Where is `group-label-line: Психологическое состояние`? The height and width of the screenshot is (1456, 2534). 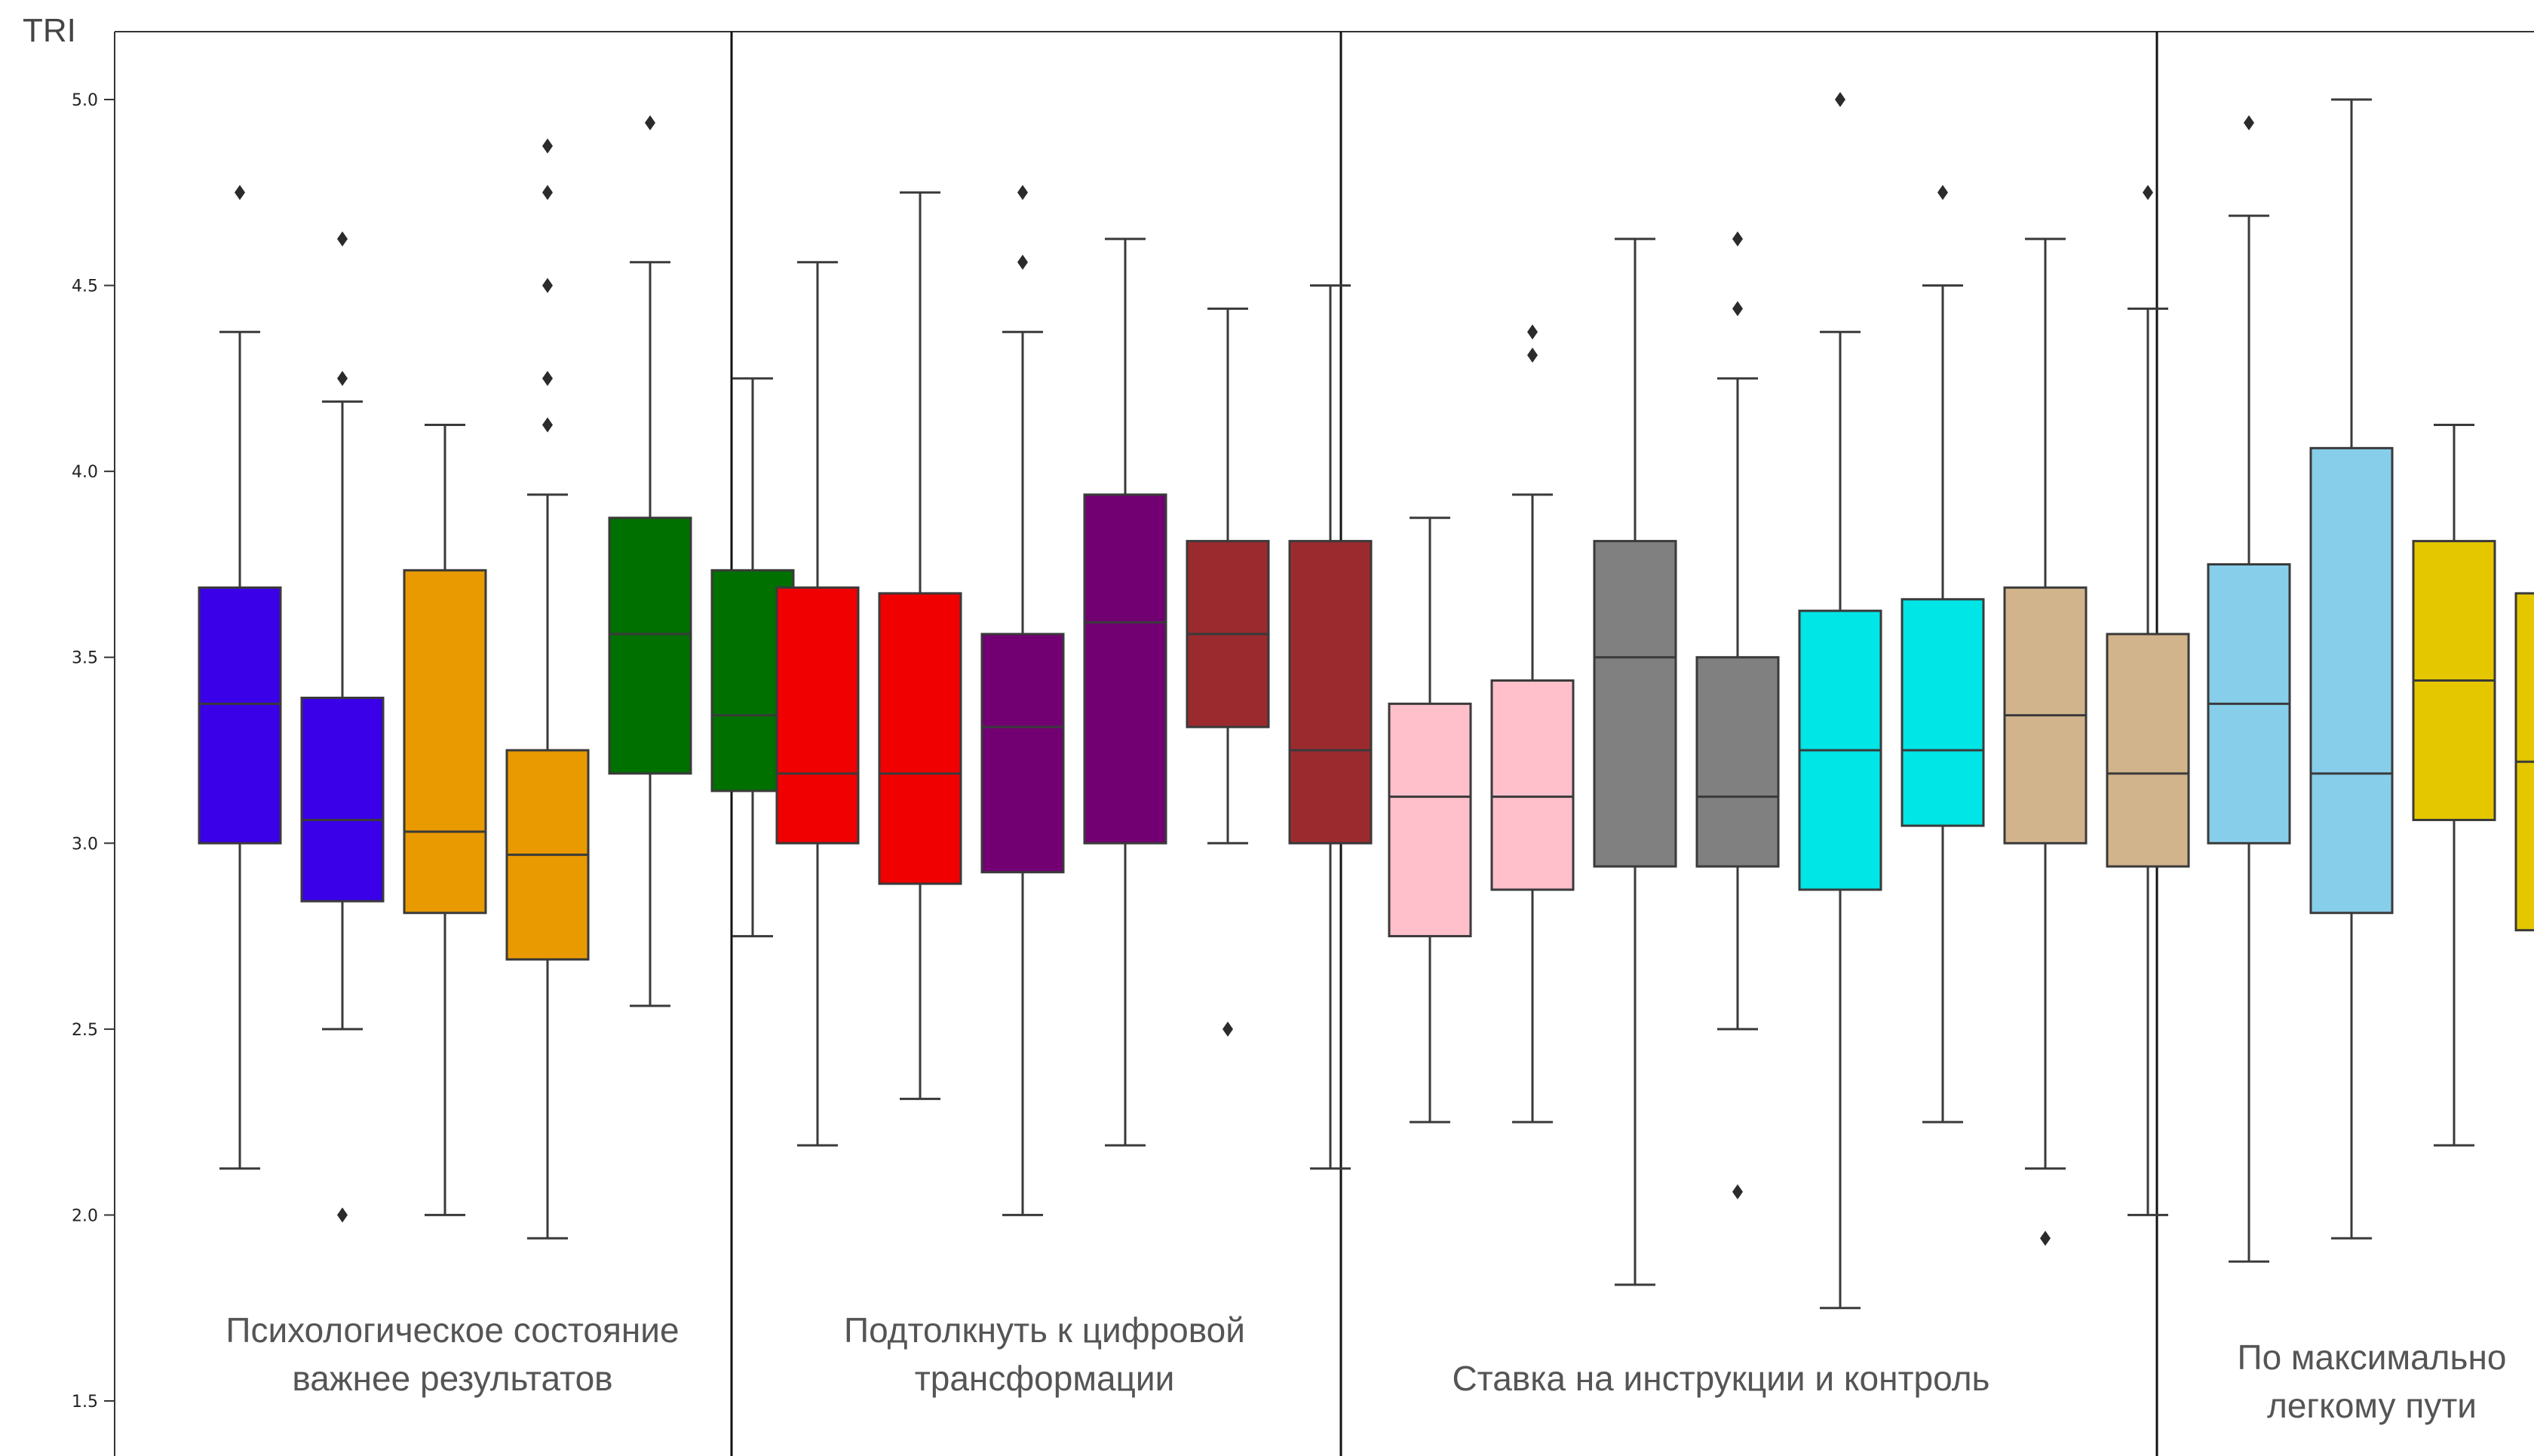
group-label-line: Психологическое состояние is located at coordinates (452, 1330).